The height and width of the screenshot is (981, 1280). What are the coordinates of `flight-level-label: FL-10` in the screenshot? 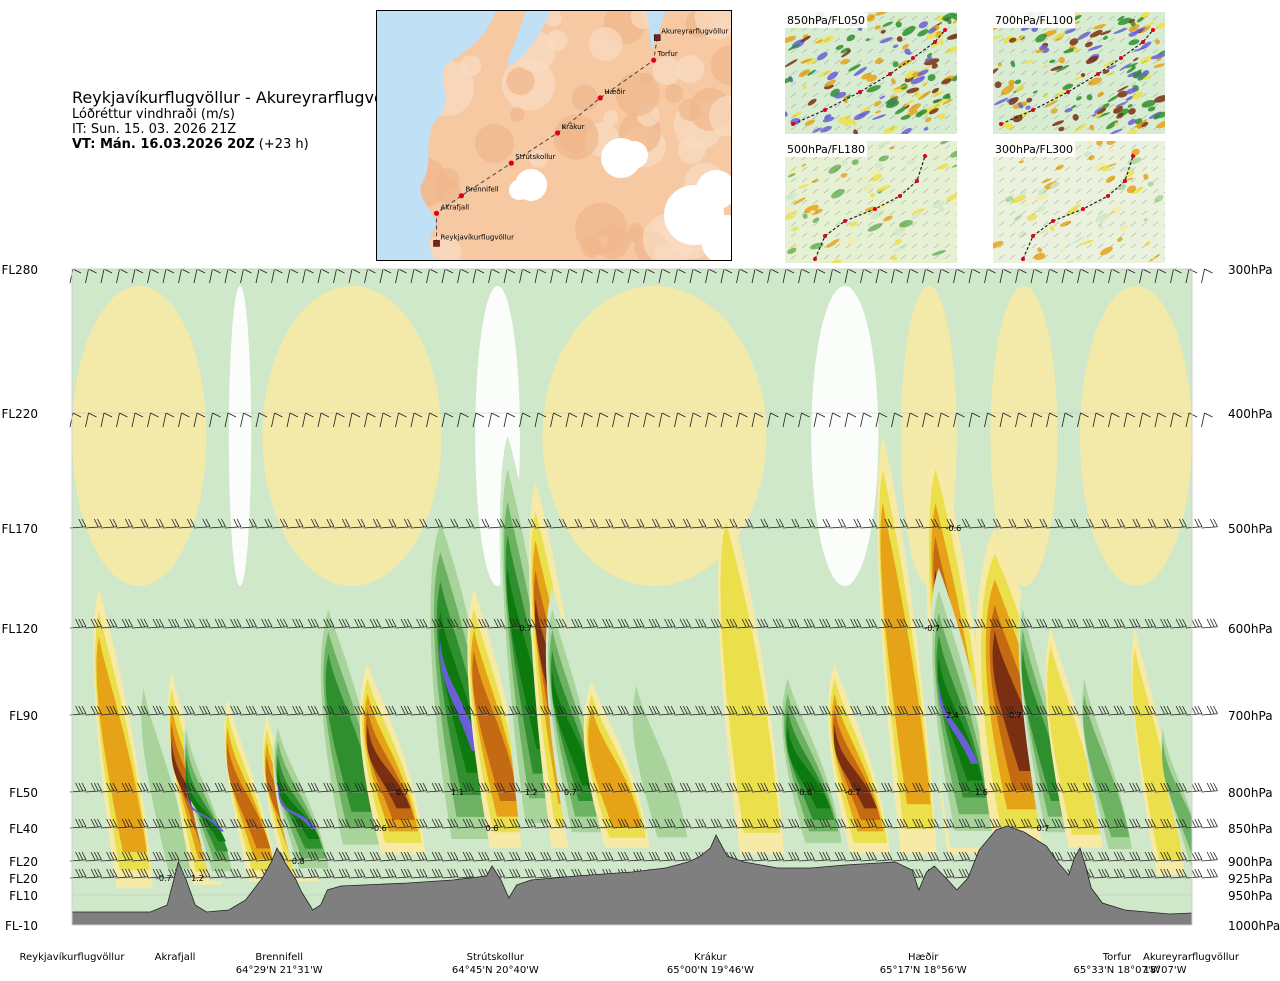 It's located at (21, 926).